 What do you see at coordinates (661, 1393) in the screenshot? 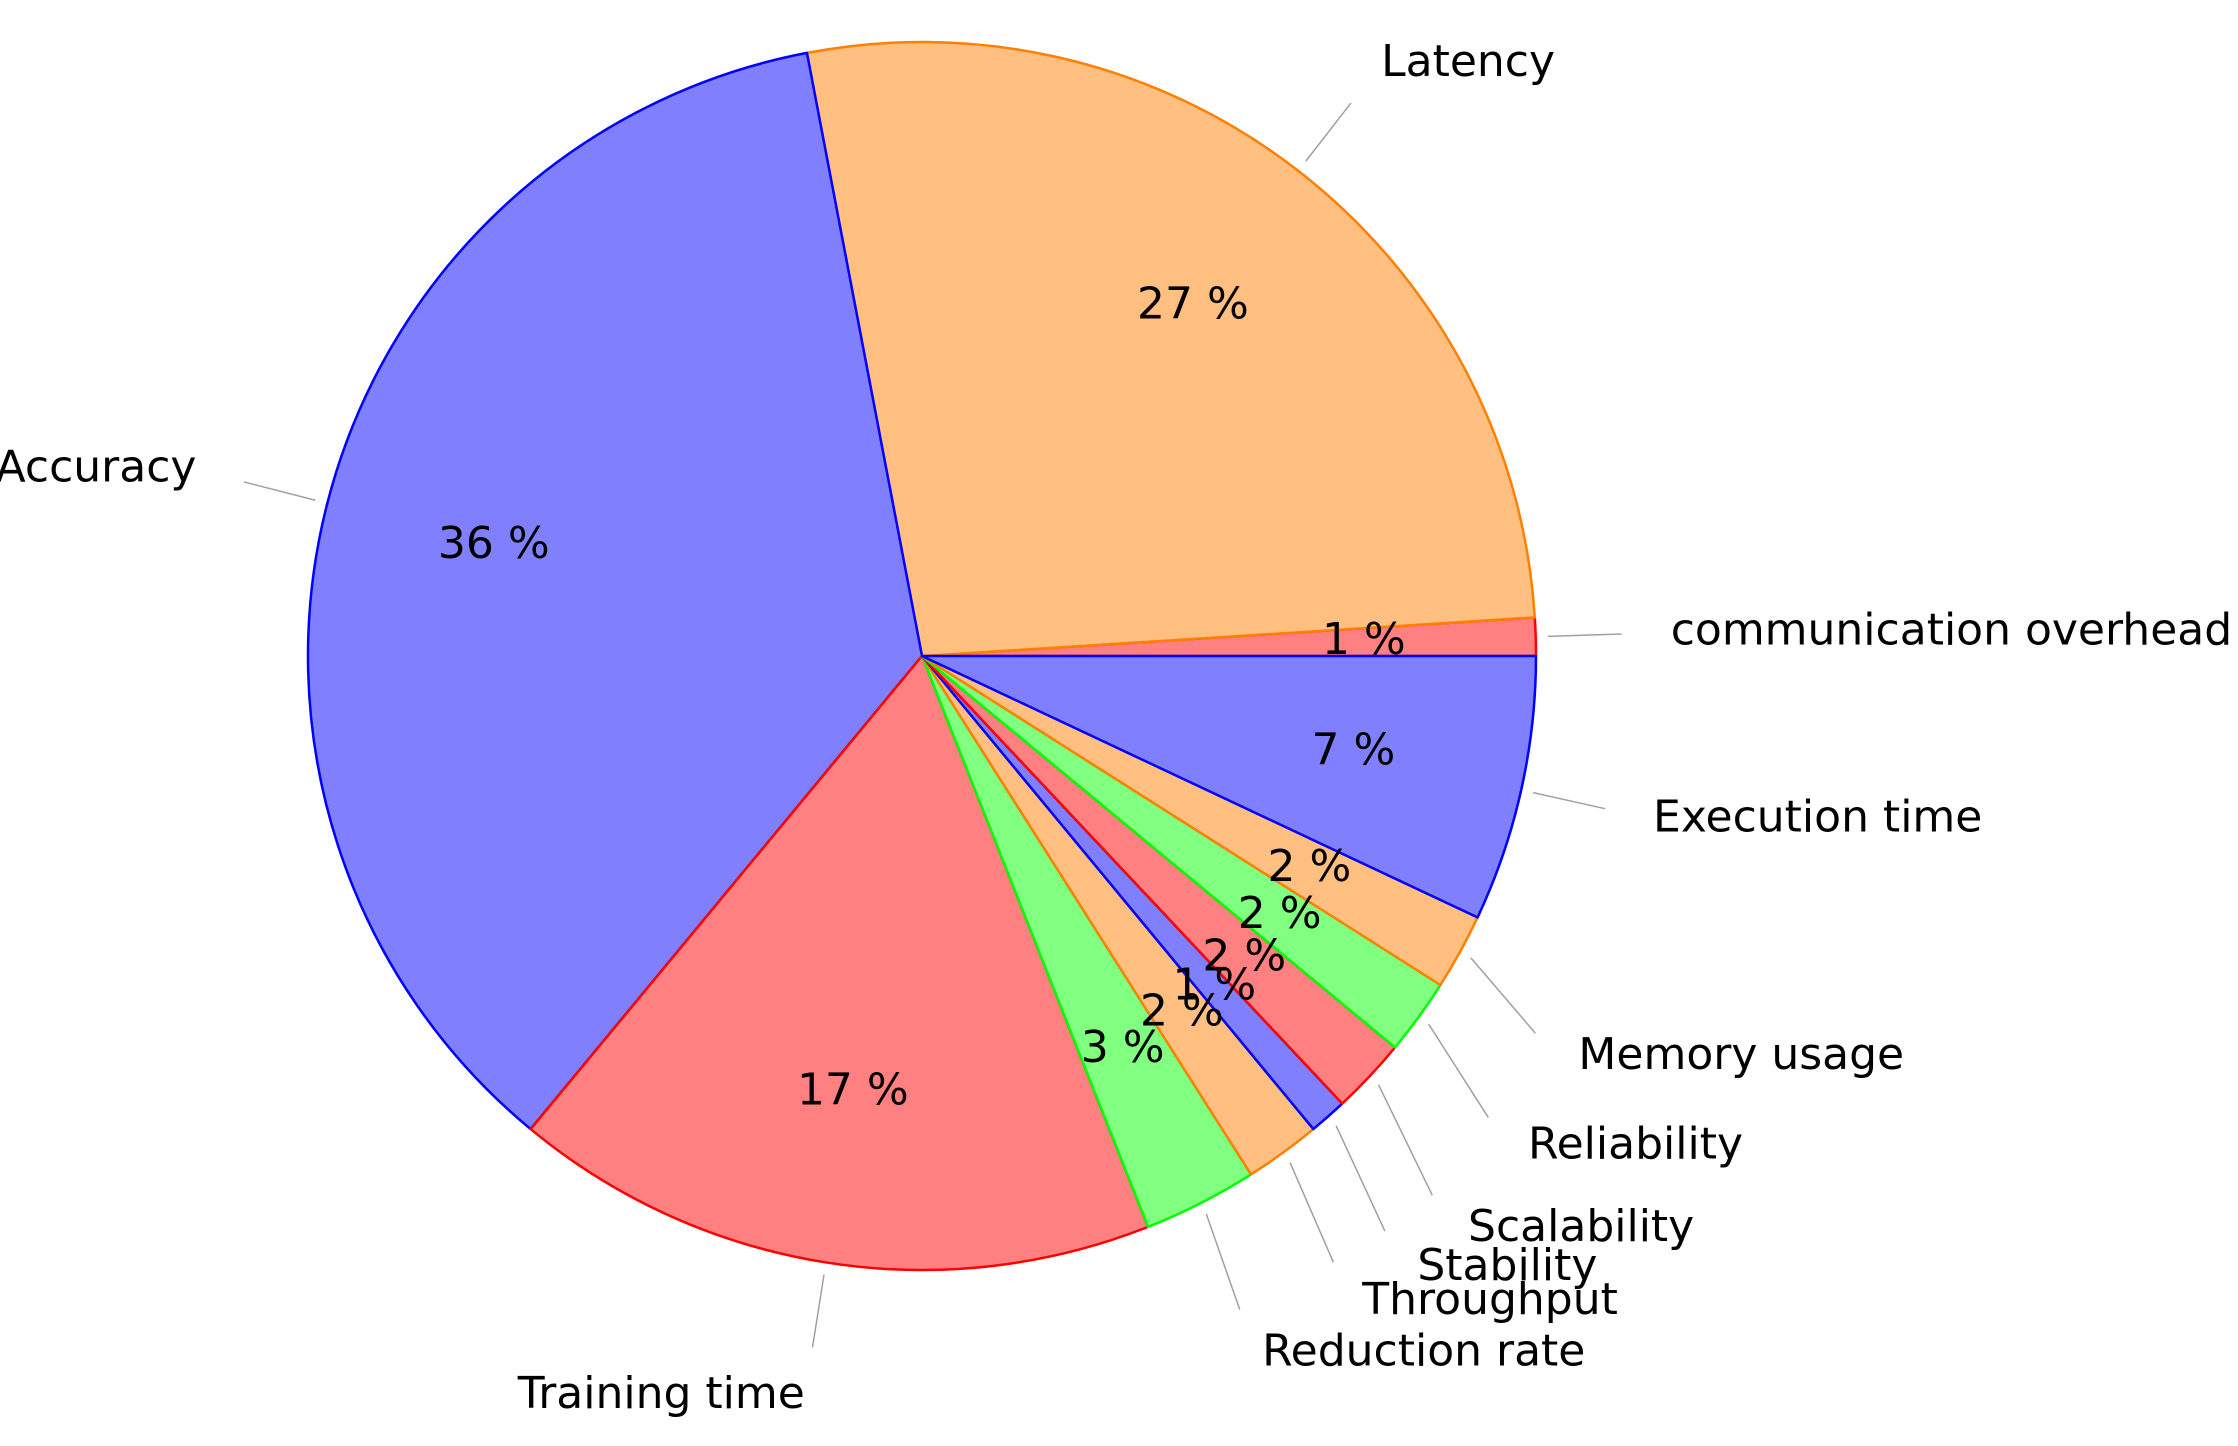
I see `pie-category-label-training-time: Training time` at bounding box center [661, 1393].